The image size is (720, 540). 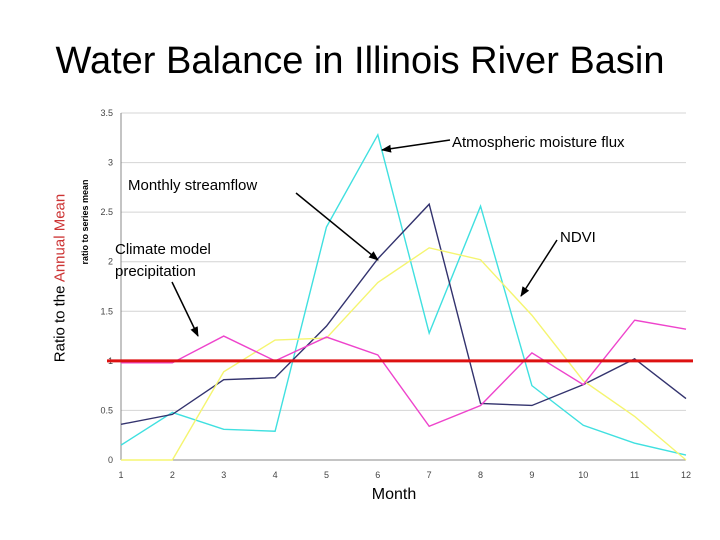 What do you see at coordinates (110, 163) in the screenshot?
I see `y-tick-label: 3` at bounding box center [110, 163].